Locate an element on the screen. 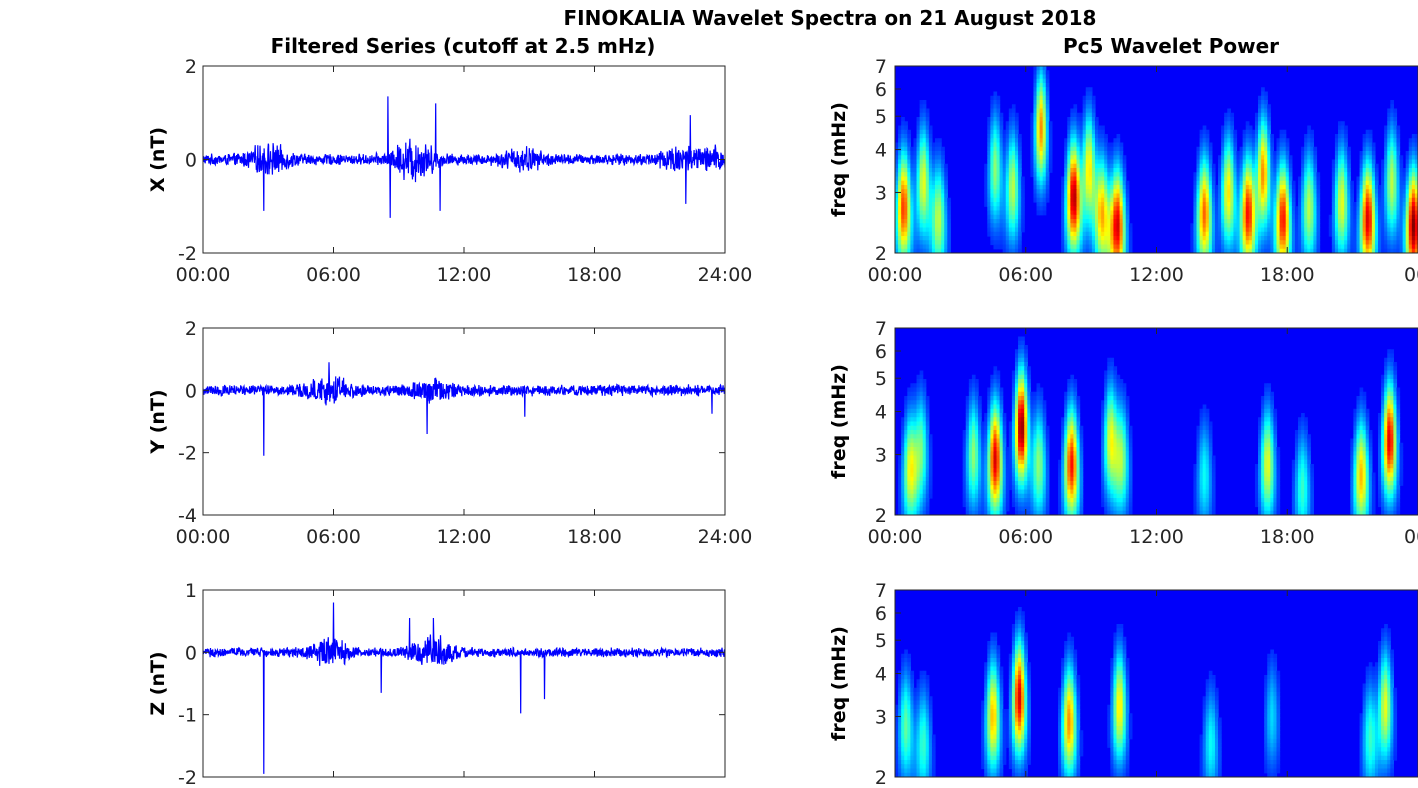  y-axis-label: Z (nT) is located at coordinates (158, 683).